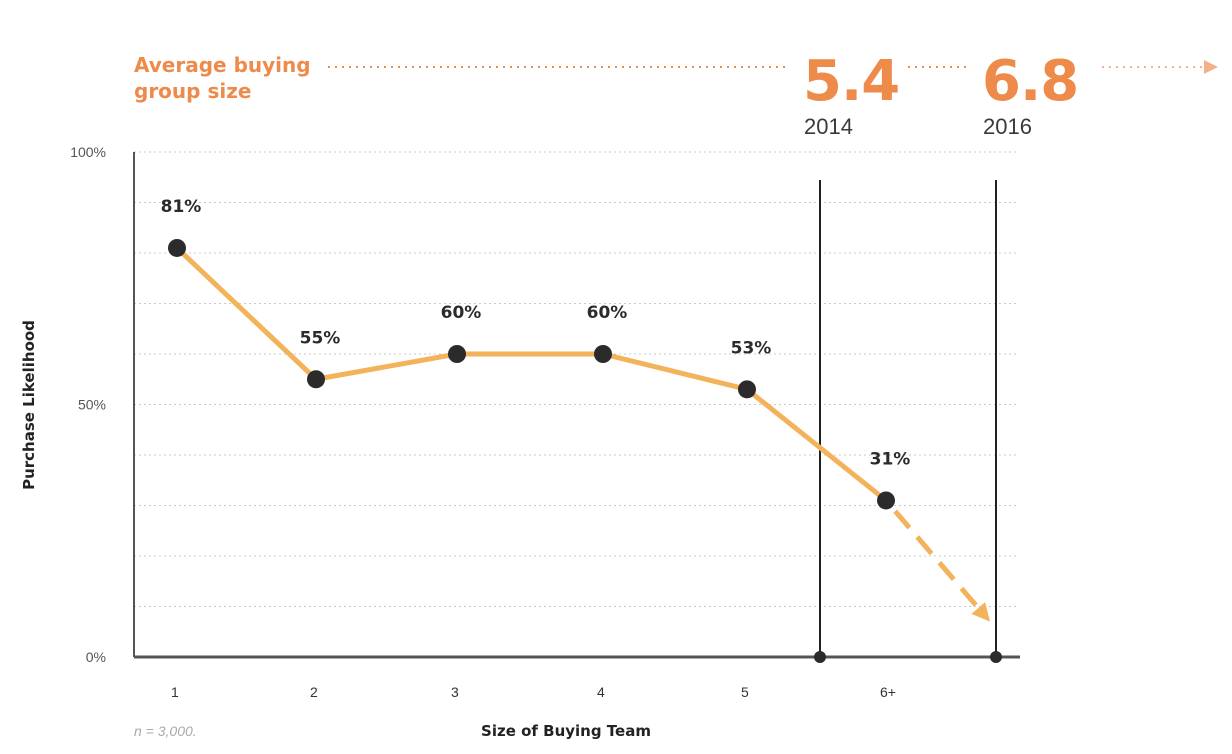  Describe the element at coordinates (751, 348) in the screenshot. I see `data-label: 53%` at that location.